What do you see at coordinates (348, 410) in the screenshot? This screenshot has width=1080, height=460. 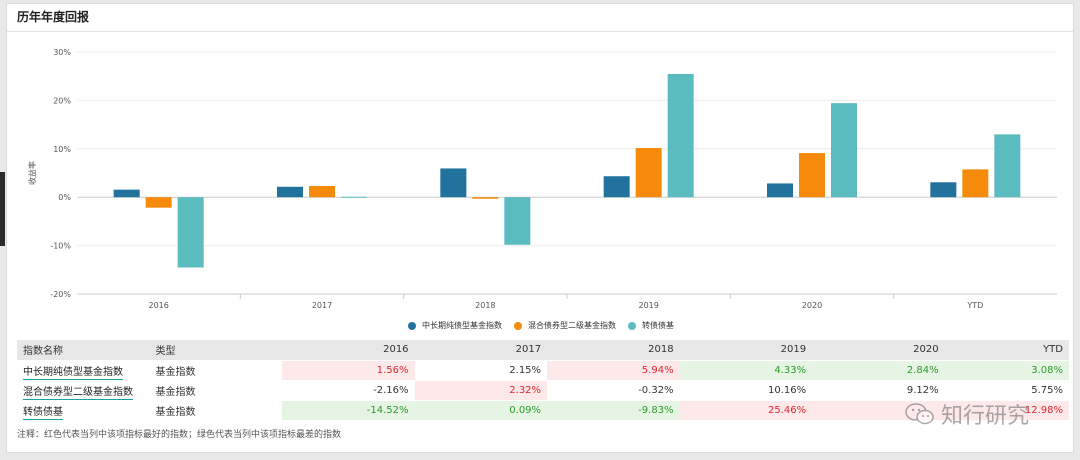 I see `return-cell: -14.52%` at bounding box center [348, 410].